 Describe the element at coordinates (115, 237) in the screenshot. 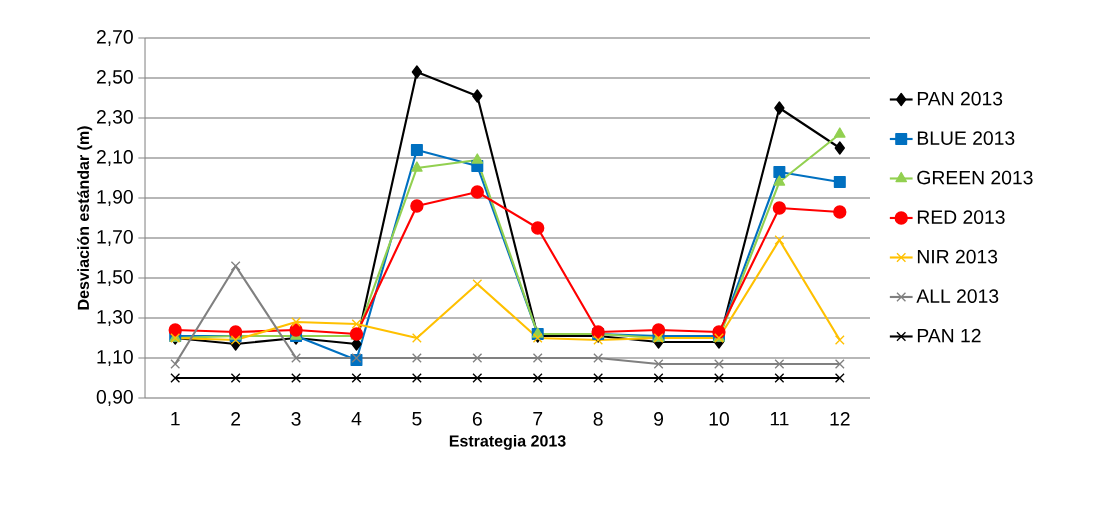

I see `y-tick-label: 1,70` at that location.